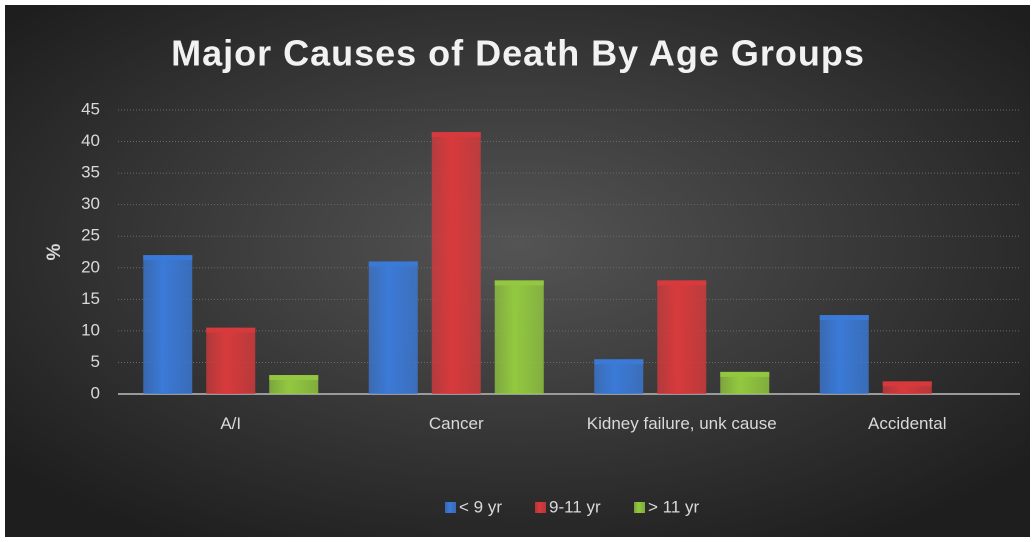  Describe the element at coordinates (480, 506) in the screenshot. I see `legend-label: < 9 yr` at that location.